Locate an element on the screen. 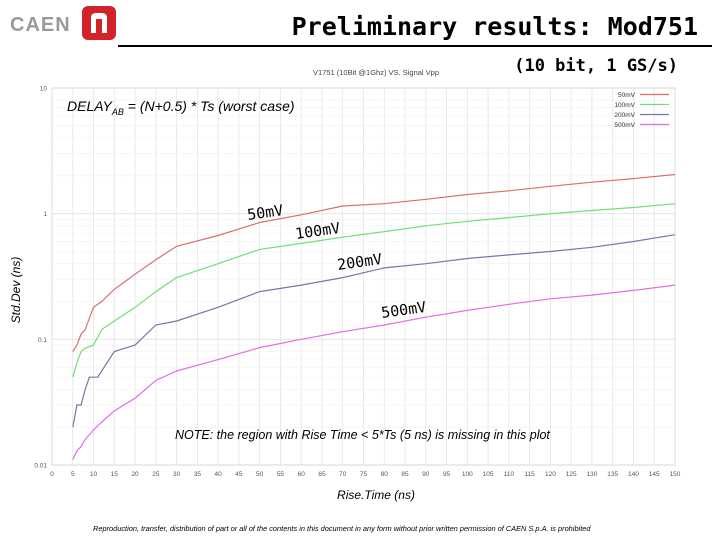 Image resolution: width=720 pixels, height=540 pixels. x-tick-label: 0 is located at coordinates (52, 474).